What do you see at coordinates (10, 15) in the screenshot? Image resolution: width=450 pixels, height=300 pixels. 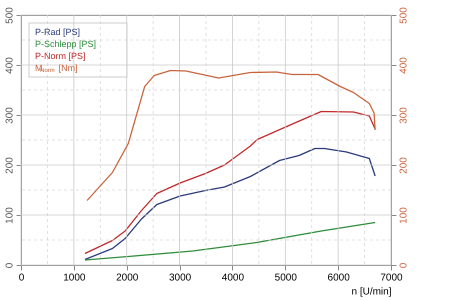 I see `y-tick-label: 500` at bounding box center [10, 15].